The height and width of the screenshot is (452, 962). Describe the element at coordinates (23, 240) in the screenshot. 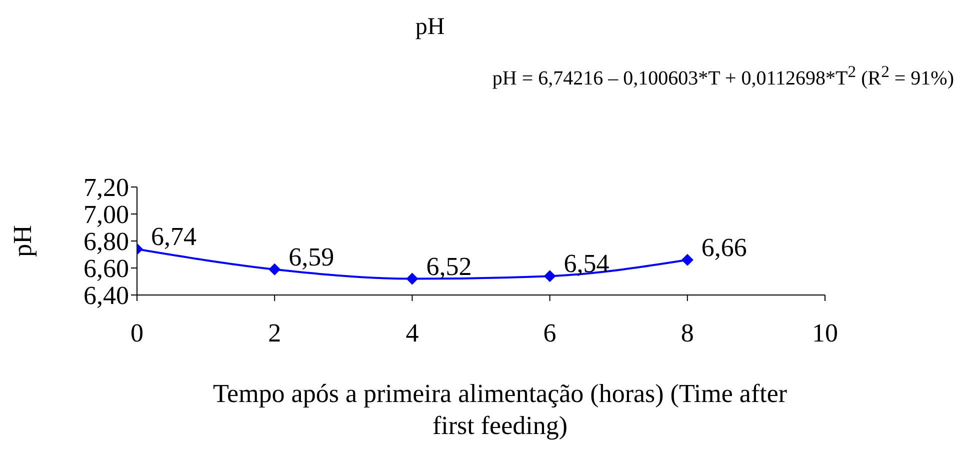

I see `y-axis-title: pH` at that location.